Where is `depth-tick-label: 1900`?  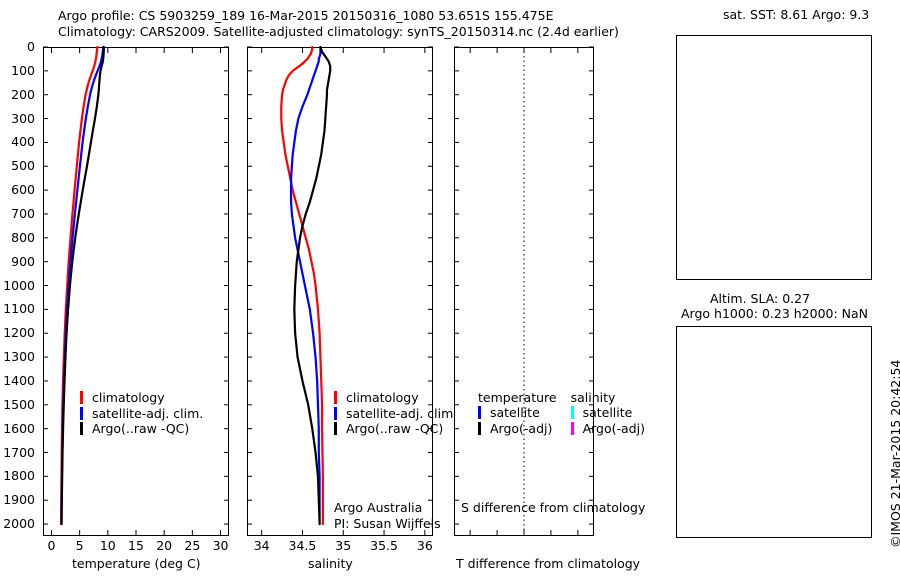
depth-tick-label: 1900 is located at coordinates (19, 500).